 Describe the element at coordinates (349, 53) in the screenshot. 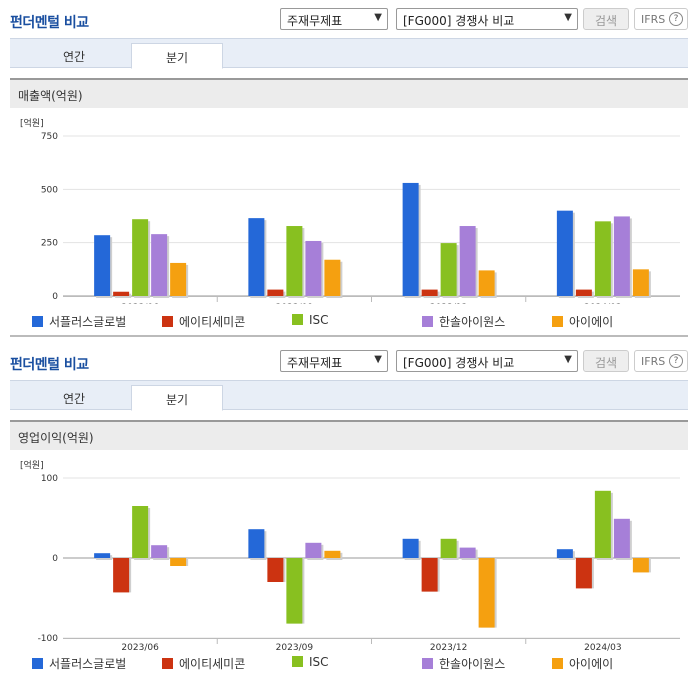

I see `period-tabs: 연간 분기` at that location.